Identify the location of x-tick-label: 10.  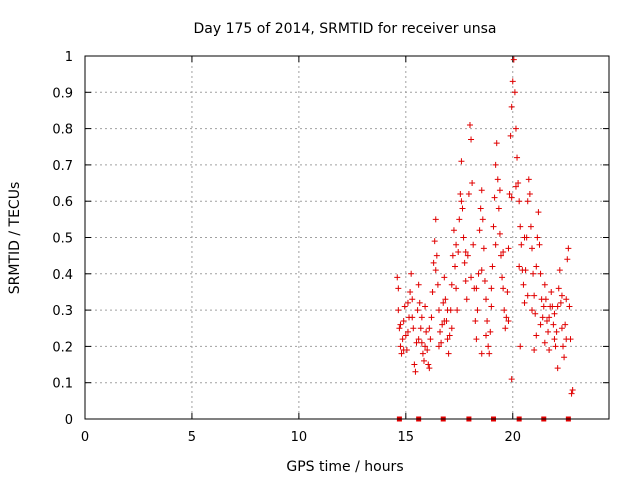
(299, 437).